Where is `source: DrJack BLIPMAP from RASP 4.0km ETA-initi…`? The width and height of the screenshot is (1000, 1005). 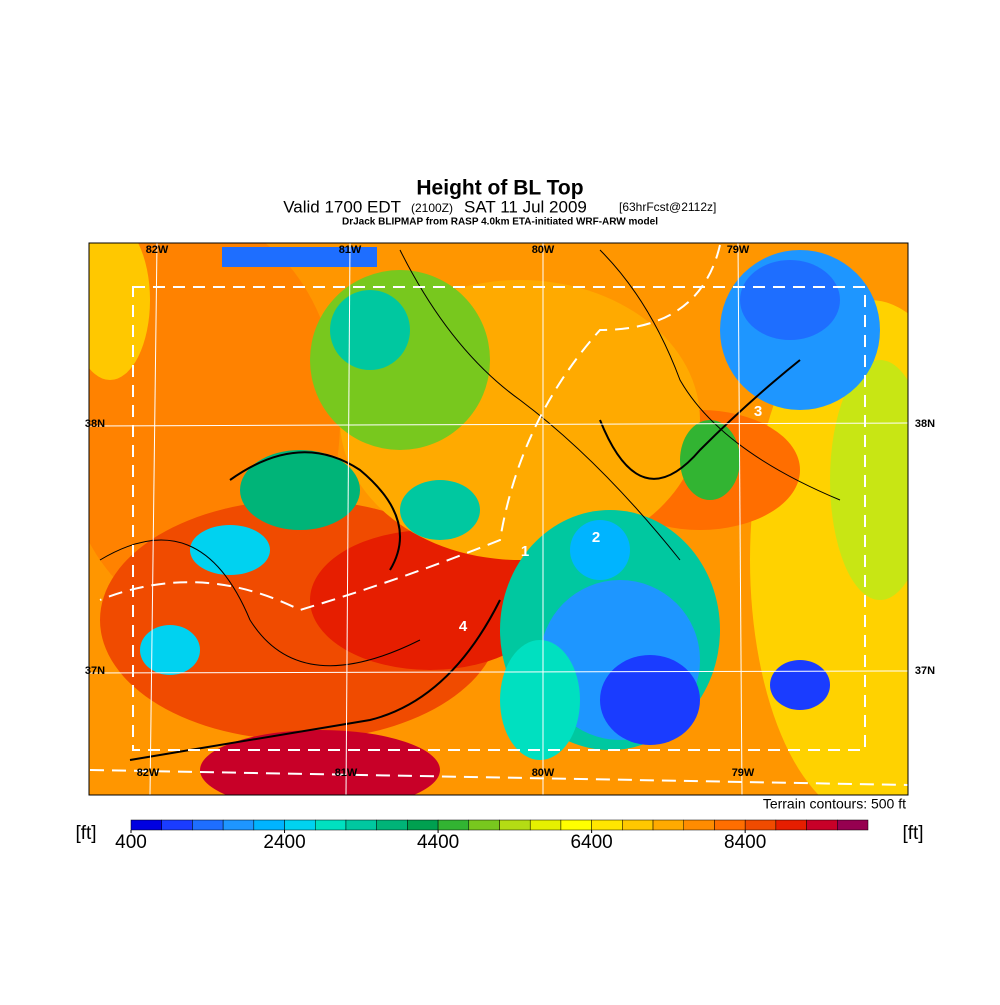 source: DrJack BLIPMAP from RASP 4.0km ETA-initi… is located at coordinates (500, 222).